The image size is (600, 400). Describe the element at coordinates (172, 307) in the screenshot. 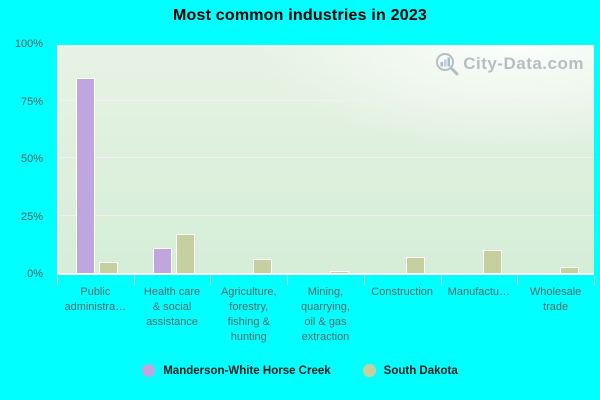

I see `x-label-1: Health care & social assistance` at that location.